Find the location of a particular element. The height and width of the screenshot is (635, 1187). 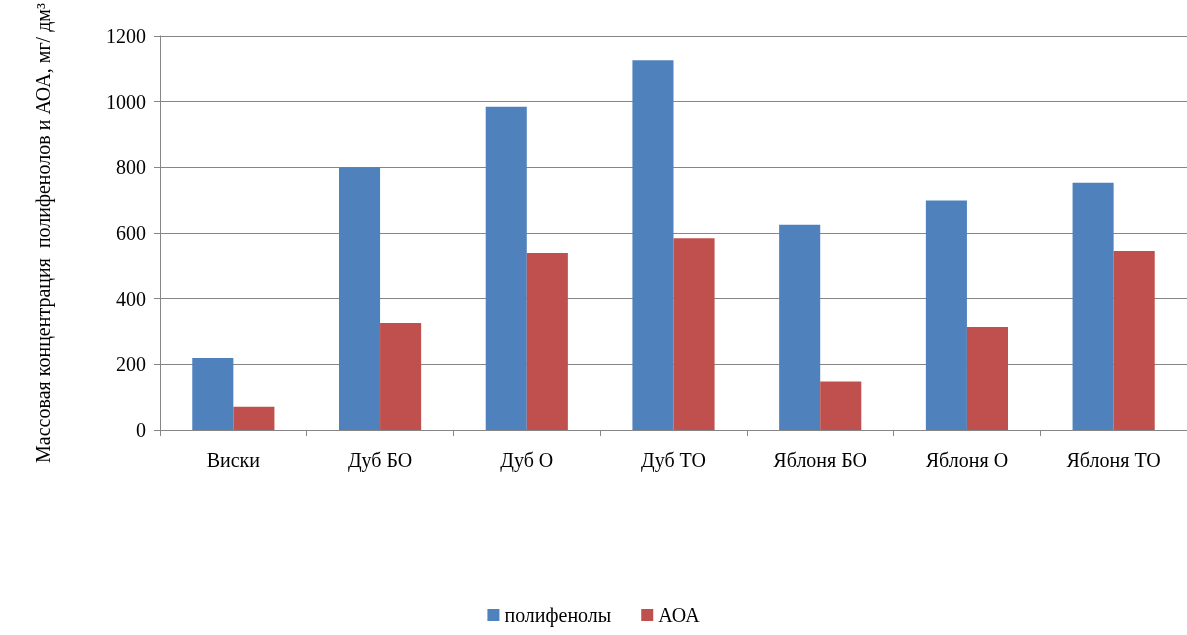

y-tick-label: 0 is located at coordinates (141, 430).